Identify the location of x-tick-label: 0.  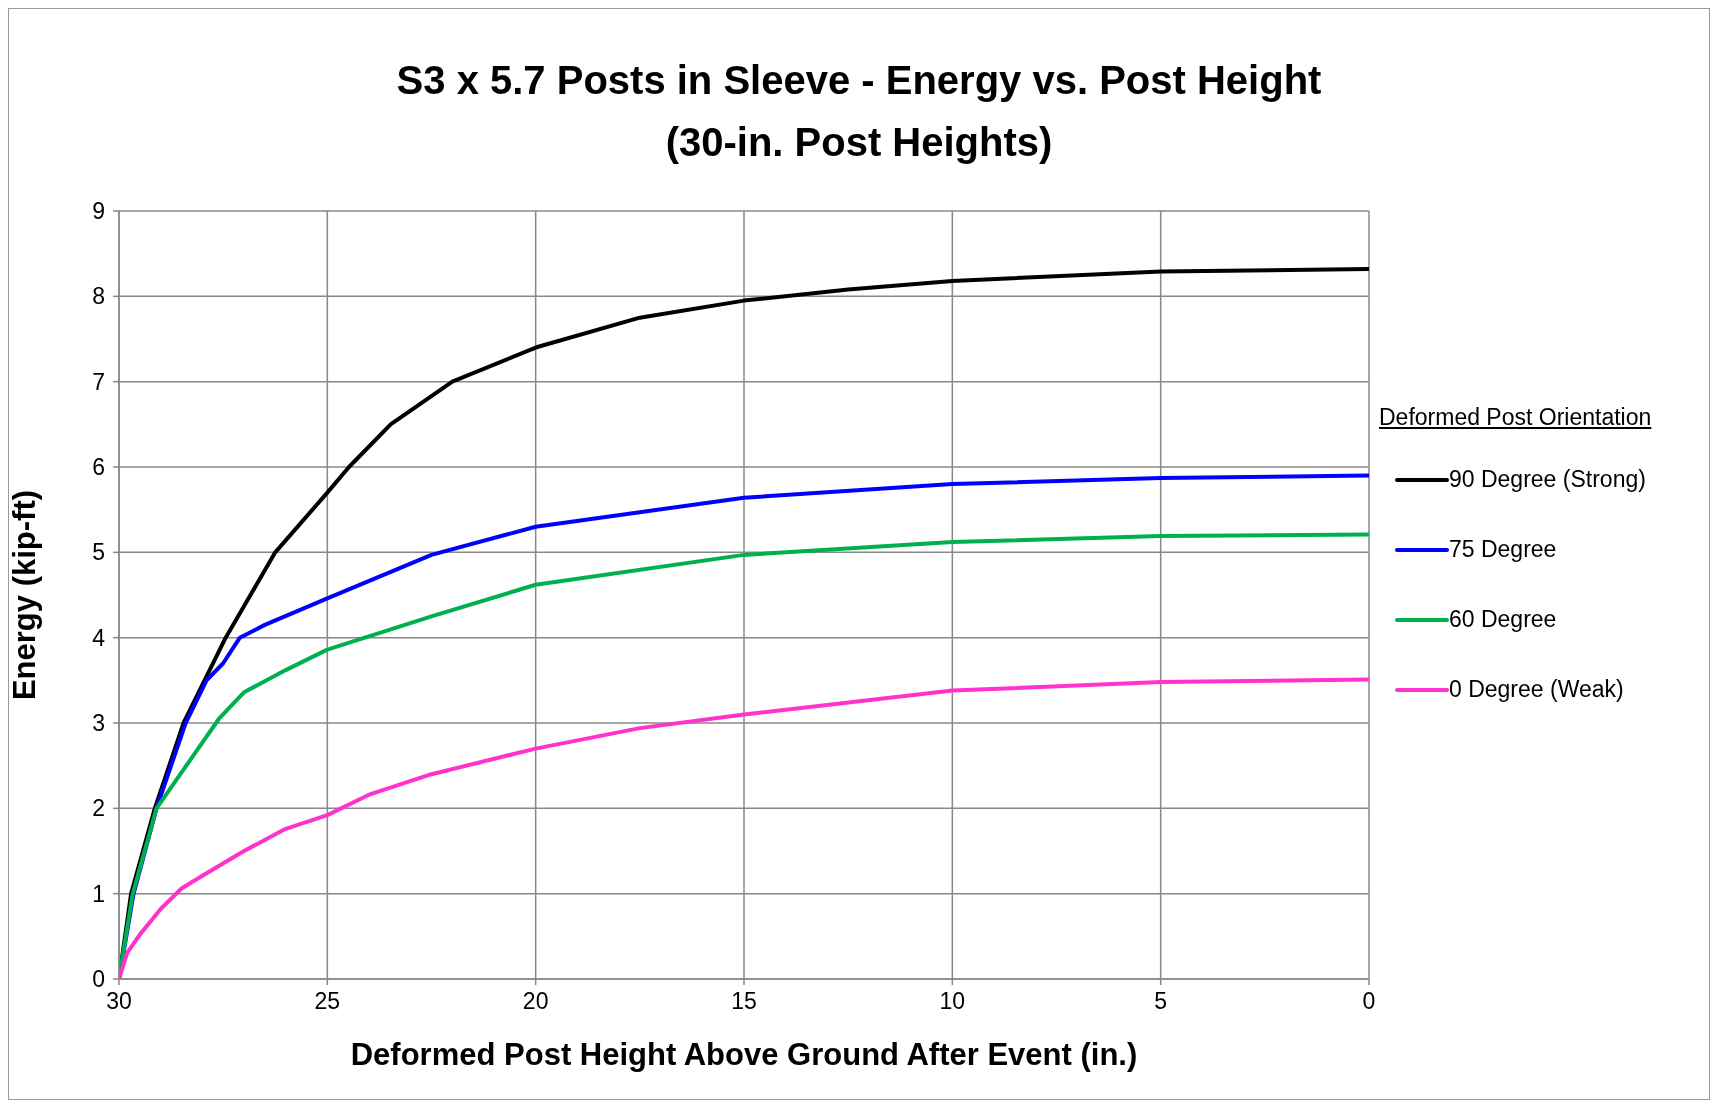
(1369, 1001).